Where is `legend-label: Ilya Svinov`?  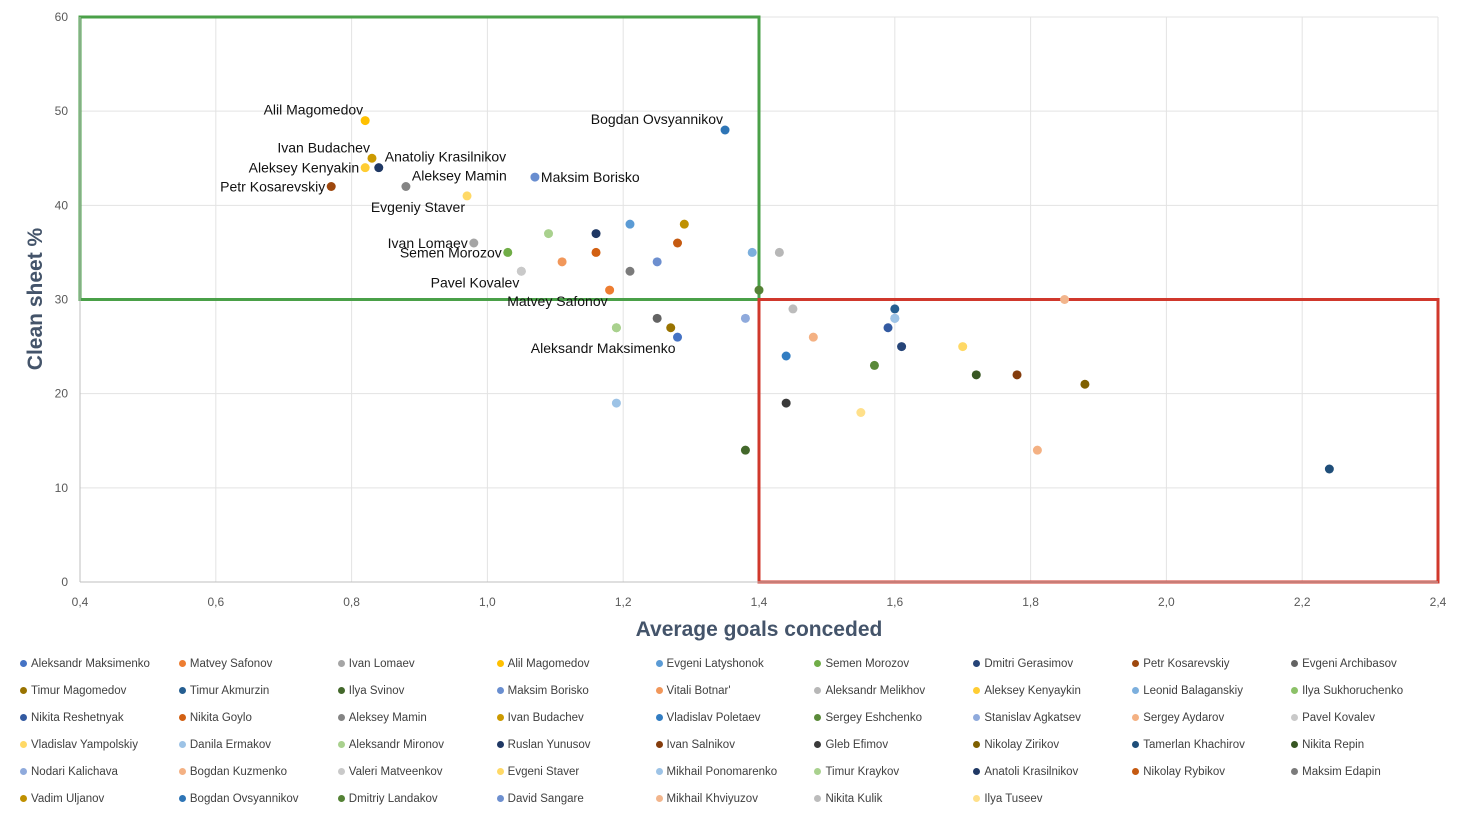
legend-label: Ilya Svinov is located at coordinates (376, 690).